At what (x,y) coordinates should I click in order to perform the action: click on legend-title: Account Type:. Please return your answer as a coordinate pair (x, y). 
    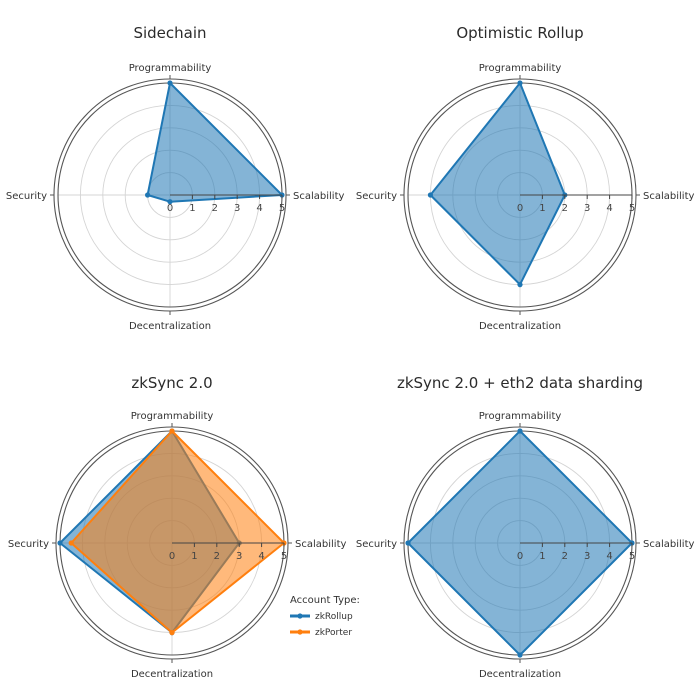
    Looking at the image, I should click on (325, 600).